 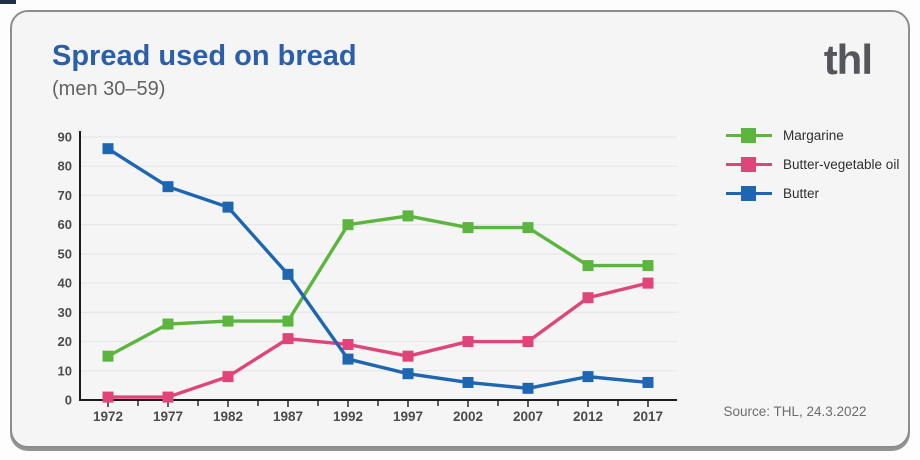 What do you see at coordinates (65, 137) in the screenshot?
I see `y-tick-label: 90` at bounding box center [65, 137].